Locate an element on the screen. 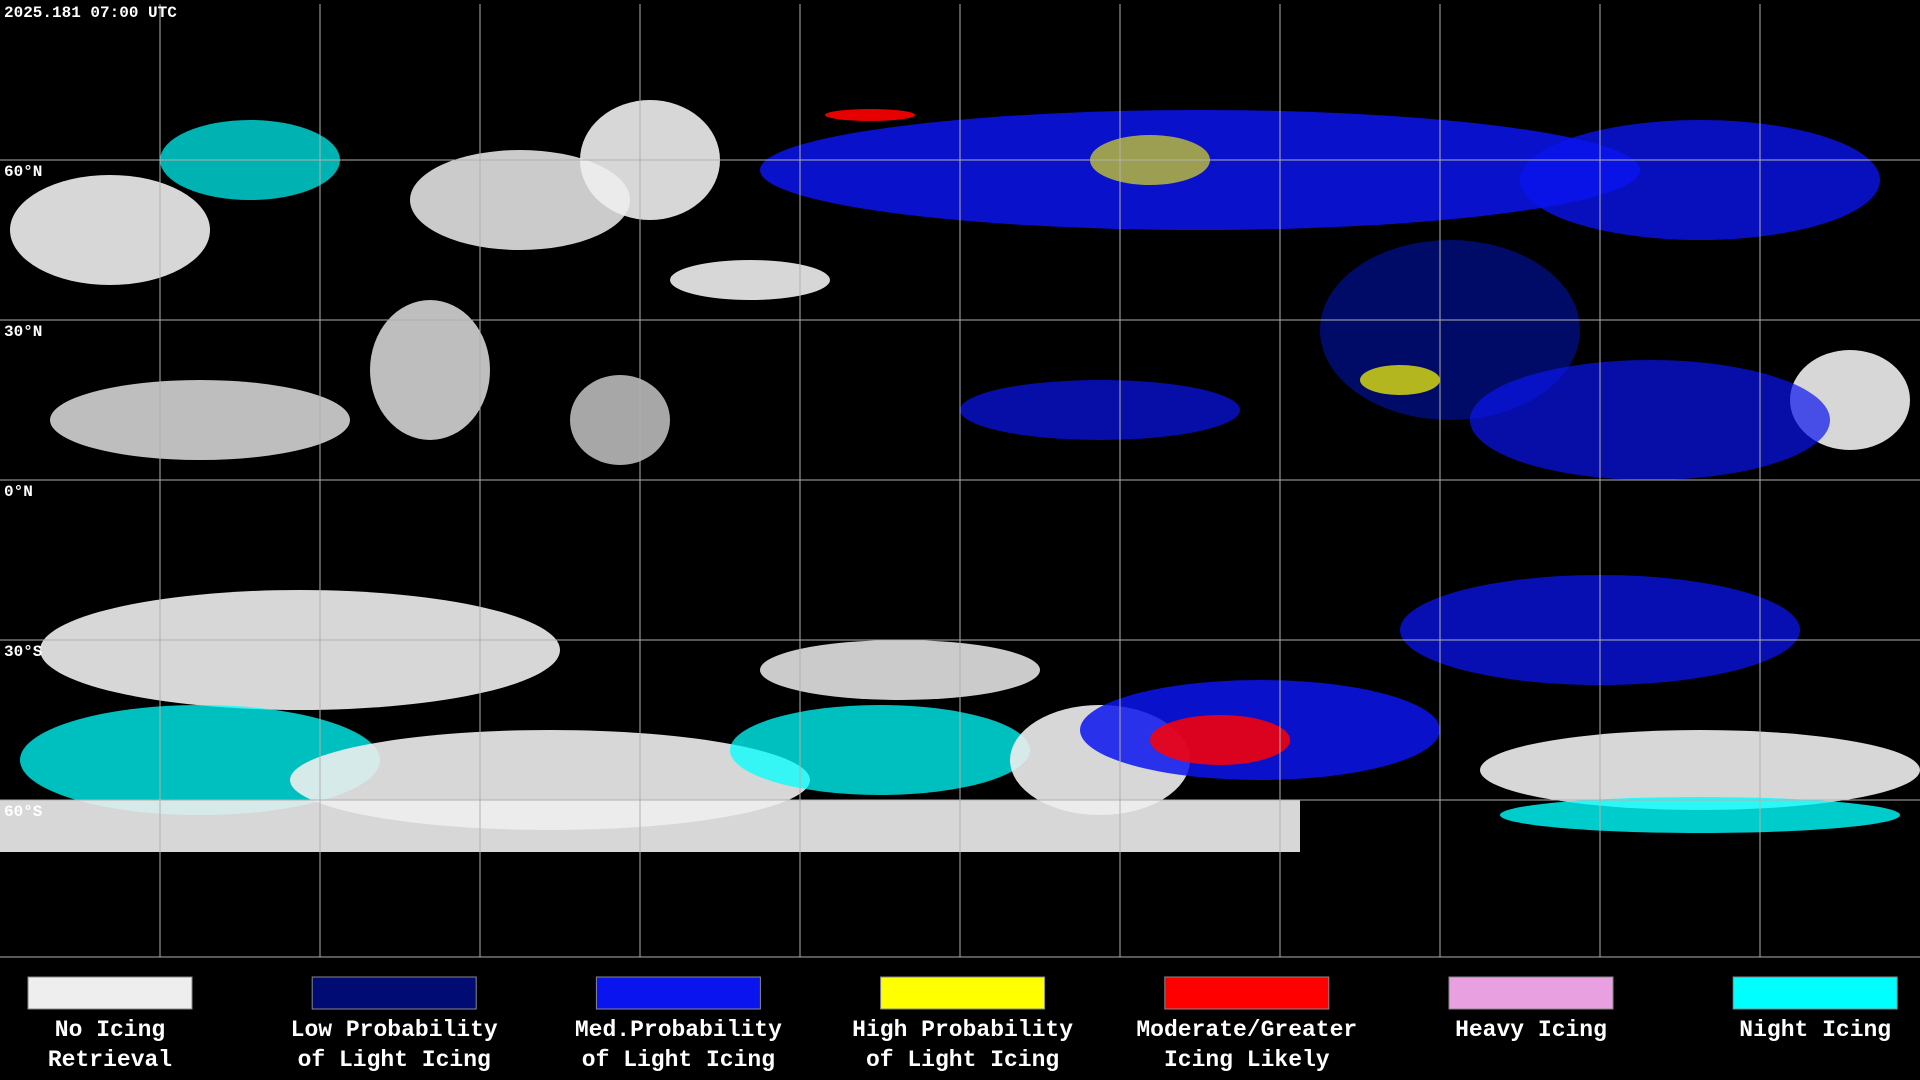 The height and width of the screenshot is (1080, 1920). legend-label: High Probability is located at coordinates (962, 1030).